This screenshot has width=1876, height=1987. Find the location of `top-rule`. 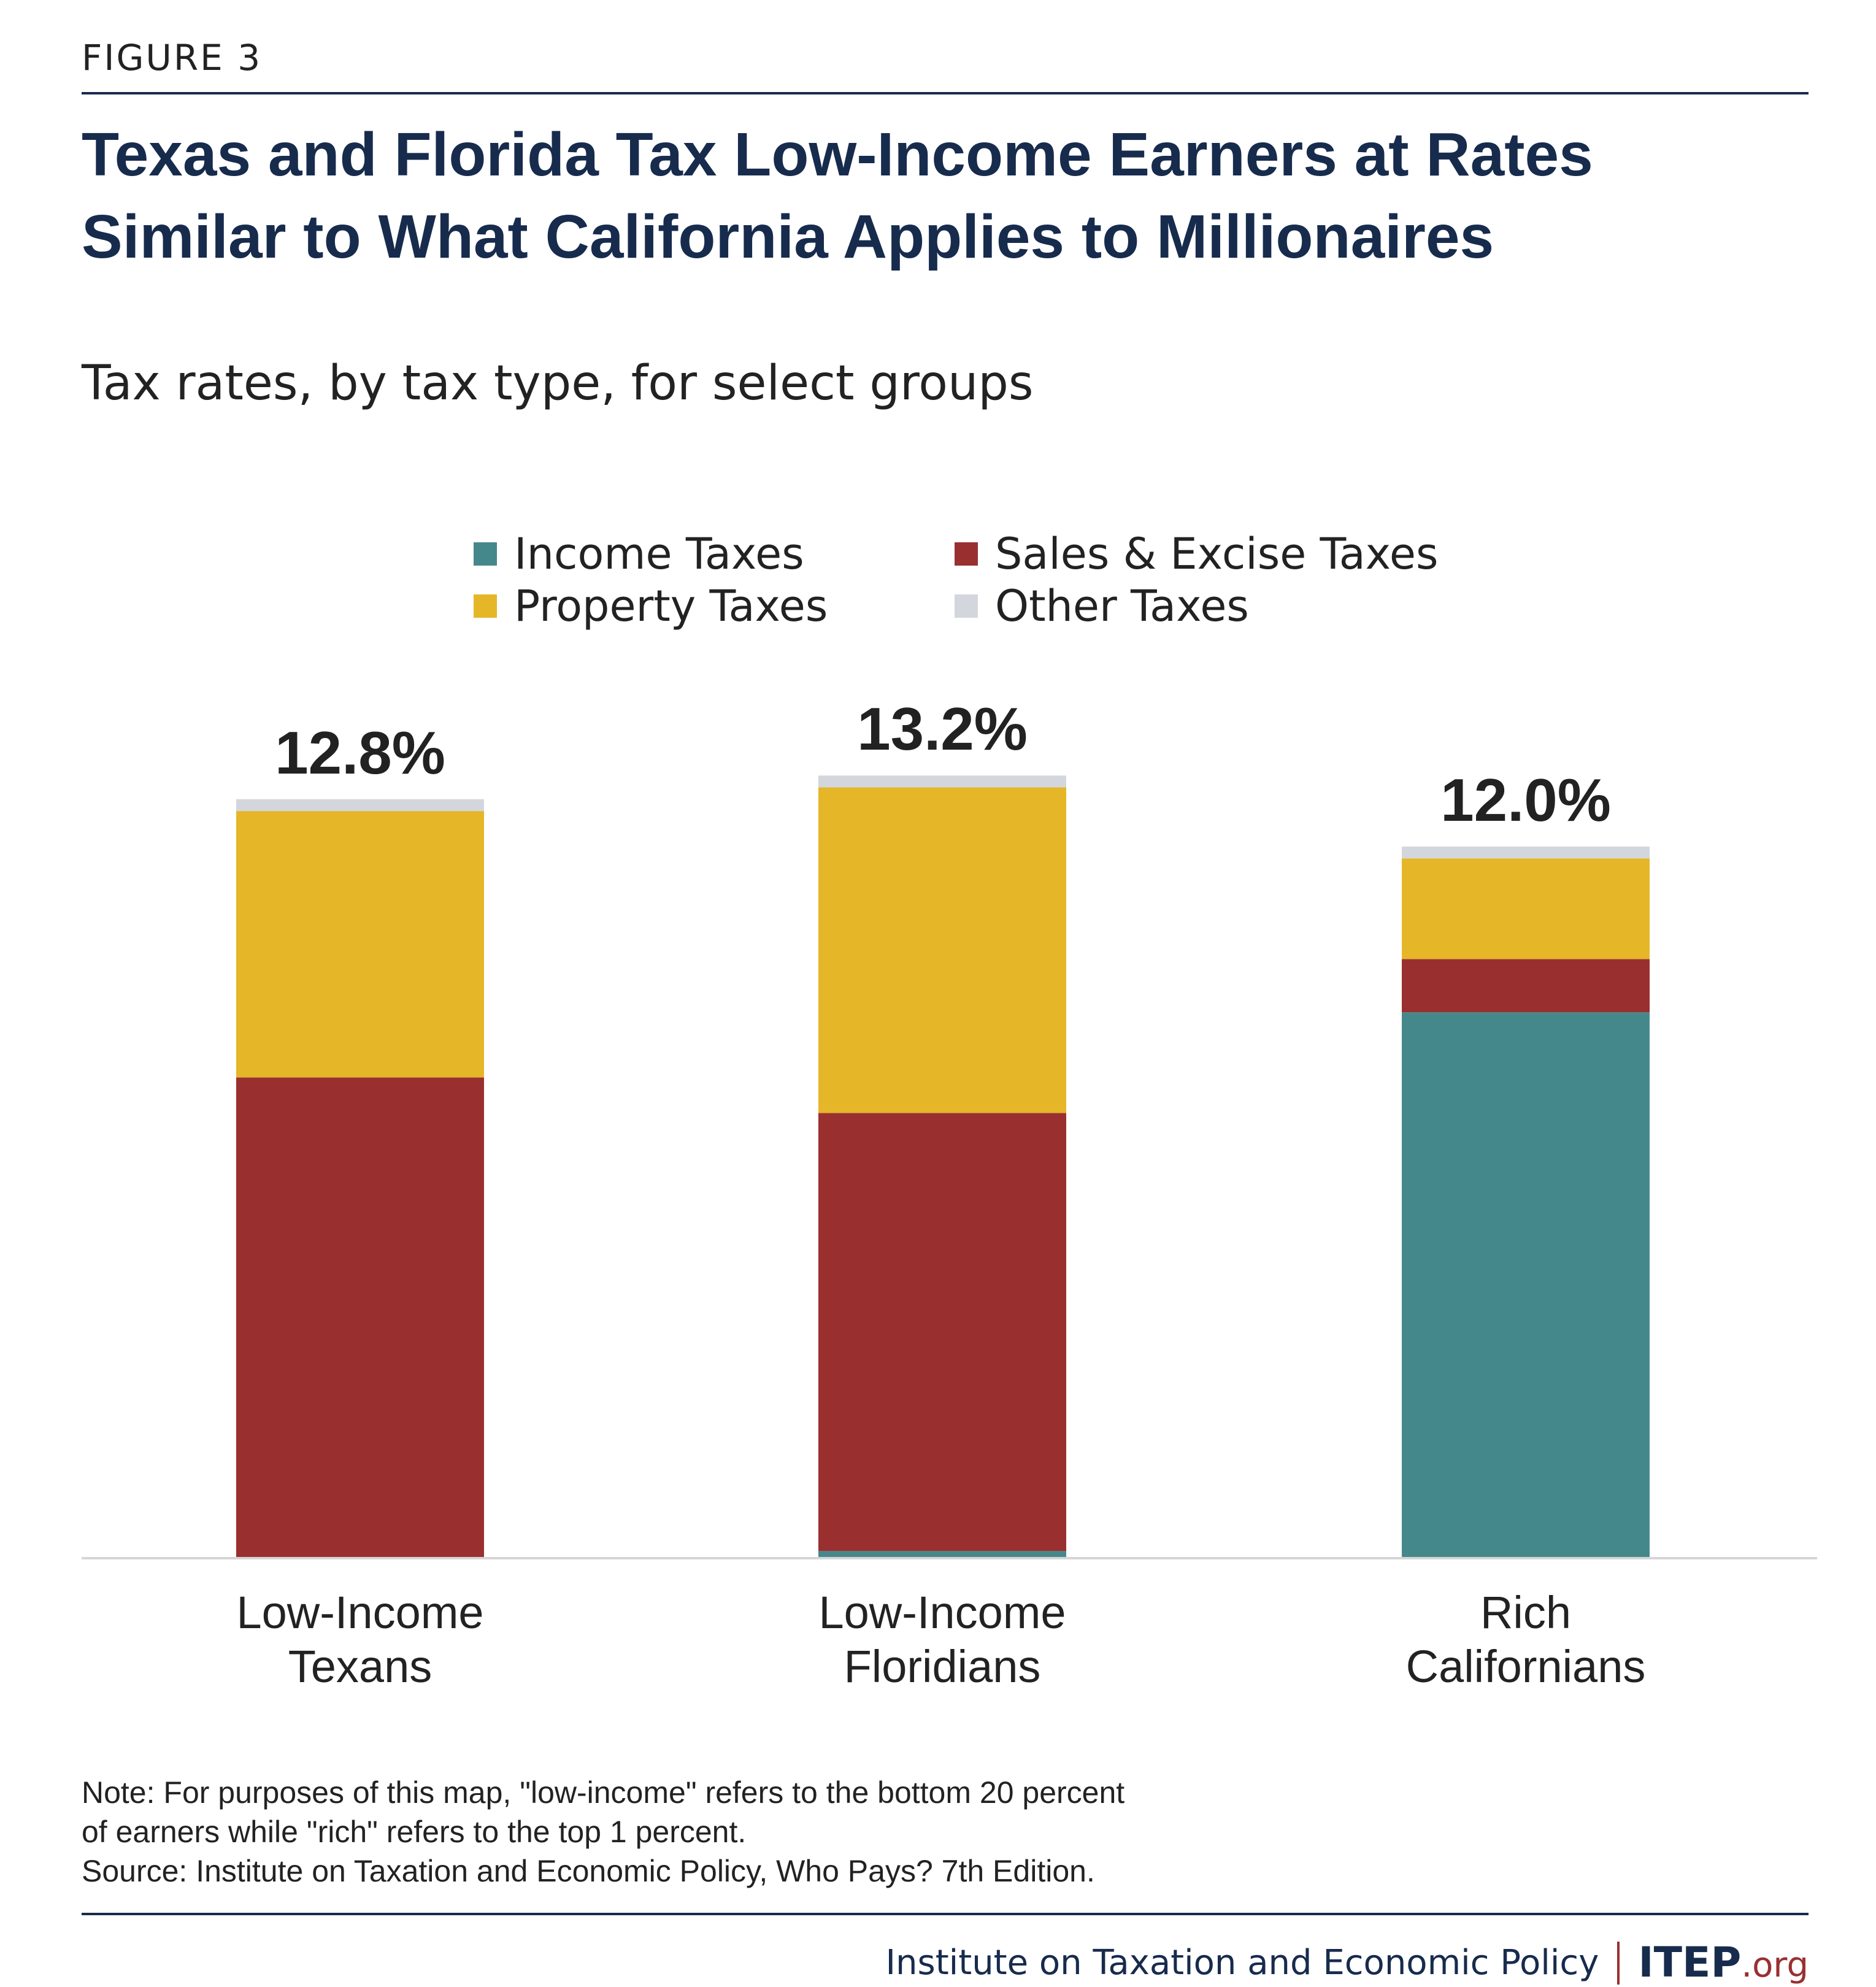

top-rule is located at coordinates (946, 93).